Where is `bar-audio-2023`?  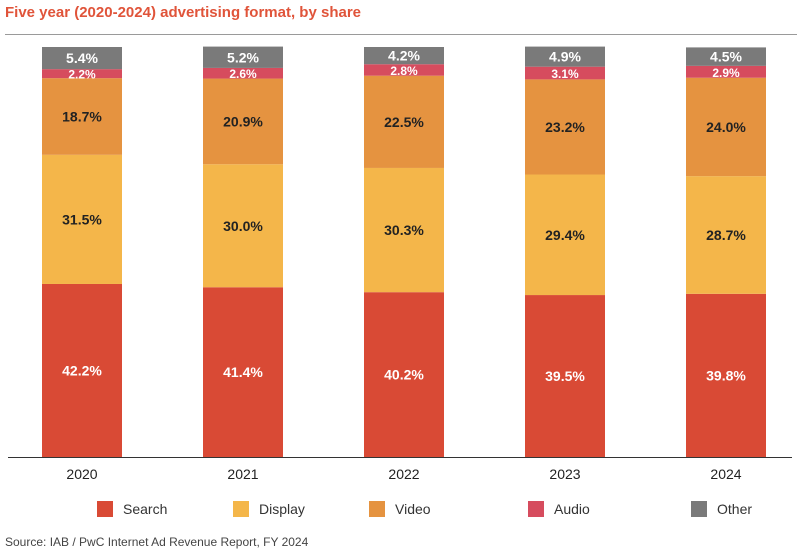 bar-audio-2023 is located at coordinates (565, 73).